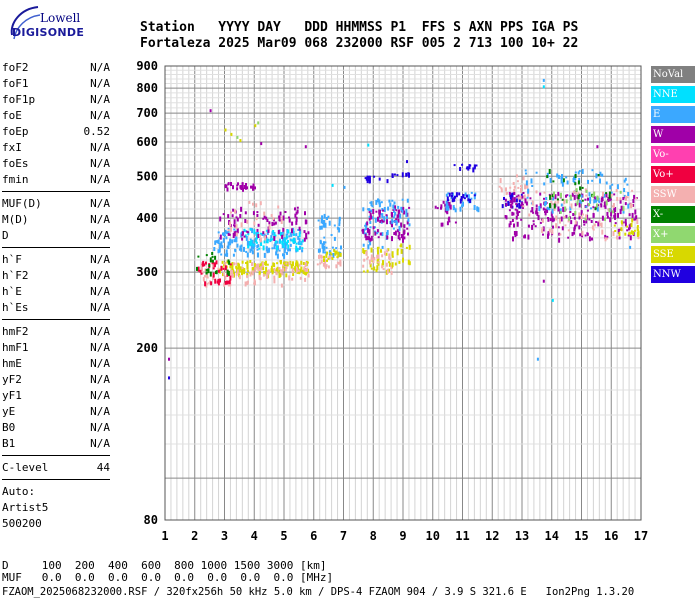  Describe the element at coordinates (100, 291) in the screenshot. I see `parameter-value: N/A` at that location.